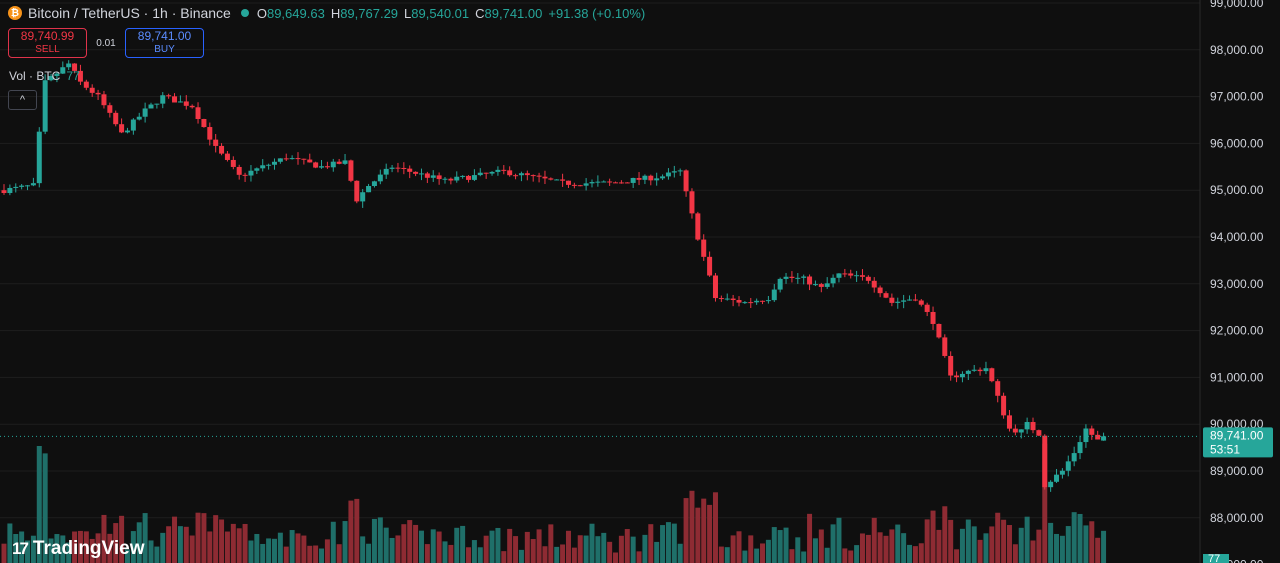 Image resolution: width=1280 pixels, height=563 pixels. I want to click on market-status-icon, so click(244, 13).